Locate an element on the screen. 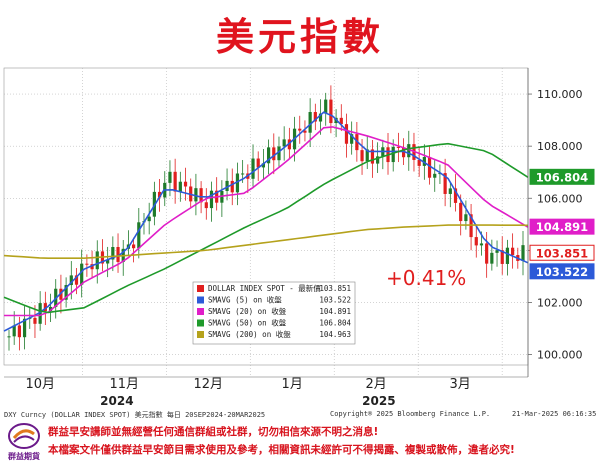 The width and height of the screenshot is (600, 464). footer-timestamp: 21-Mar-2025 06:16:35 is located at coordinates (554, 414).